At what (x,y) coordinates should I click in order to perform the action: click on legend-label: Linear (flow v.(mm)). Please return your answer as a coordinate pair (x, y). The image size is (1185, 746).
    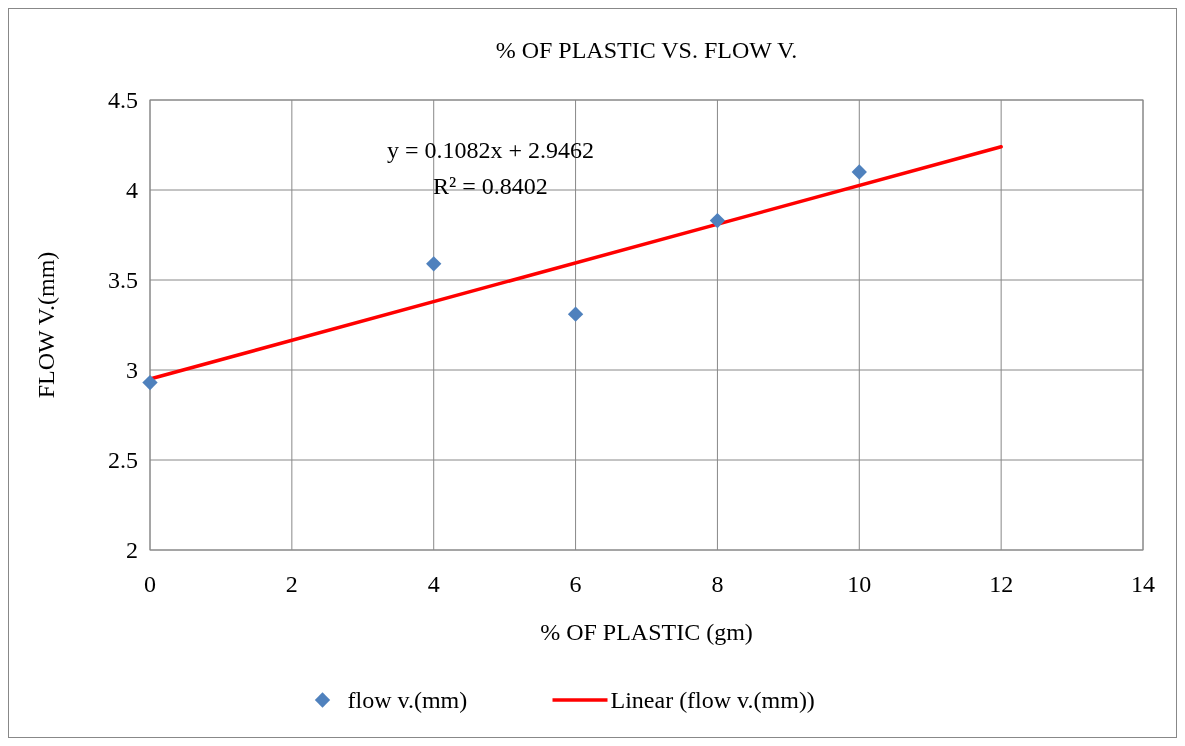
    Looking at the image, I should click on (712, 700).